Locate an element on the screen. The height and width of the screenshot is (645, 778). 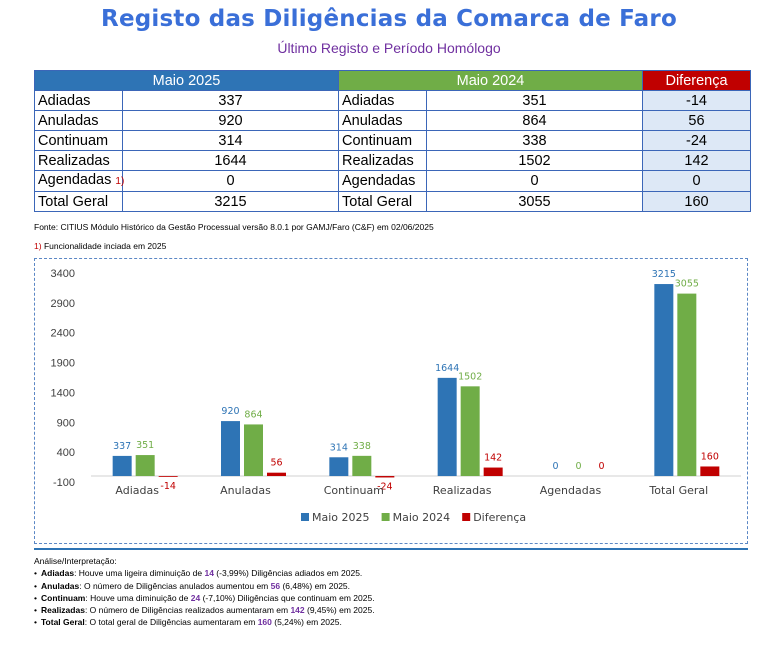
row-label-2024: Anuladas is located at coordinates (382, 120).